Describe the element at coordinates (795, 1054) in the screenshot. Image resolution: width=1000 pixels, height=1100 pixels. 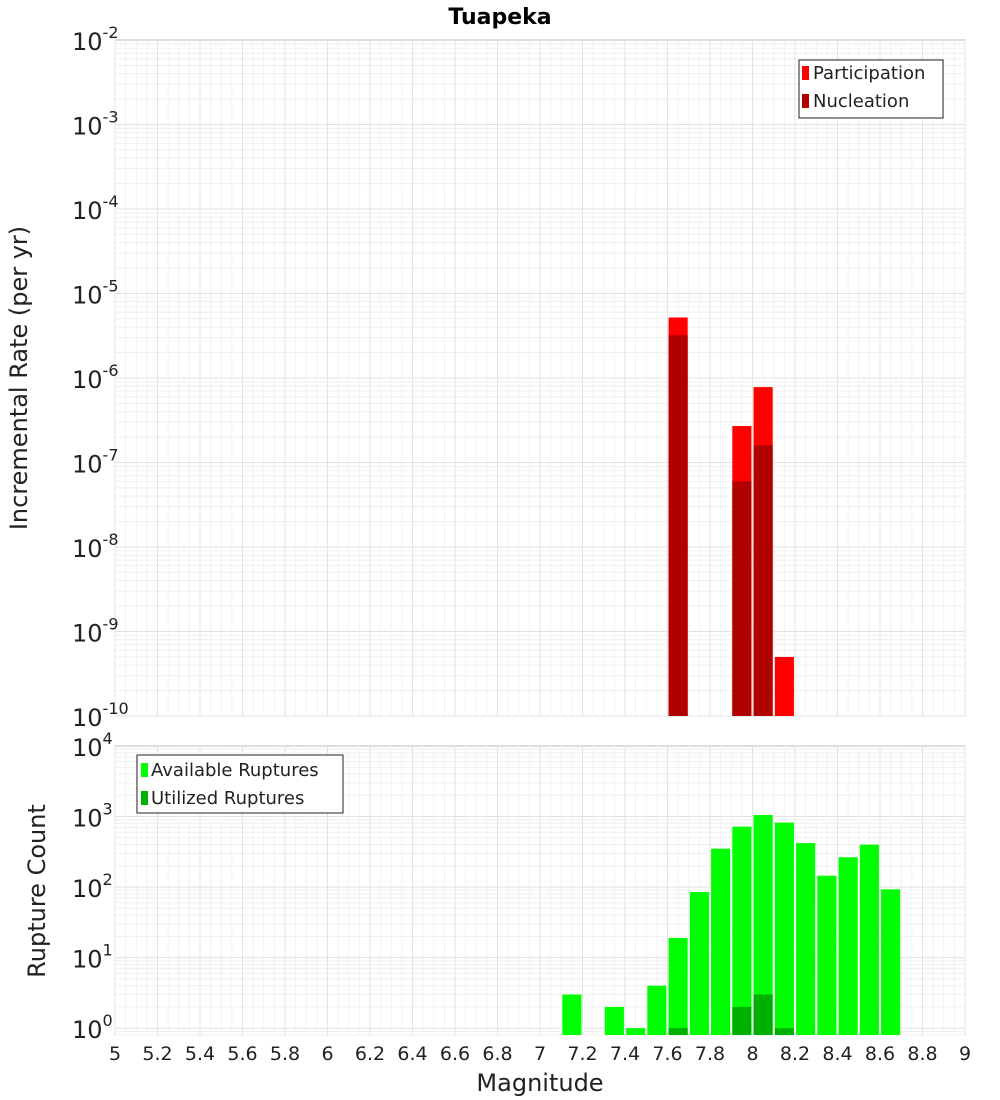
I see `x-tick-label: 8.2` at that location.